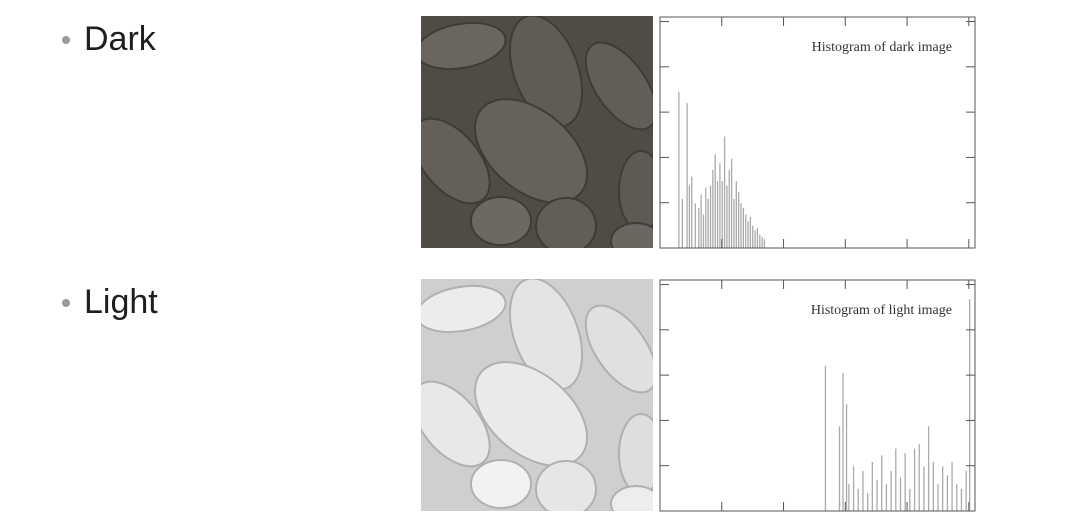  What do you see at coordinates (881, 310) in the screenshot?
I see `histogram-light-title: Histogram of light image` at bounding box center [881, 310].